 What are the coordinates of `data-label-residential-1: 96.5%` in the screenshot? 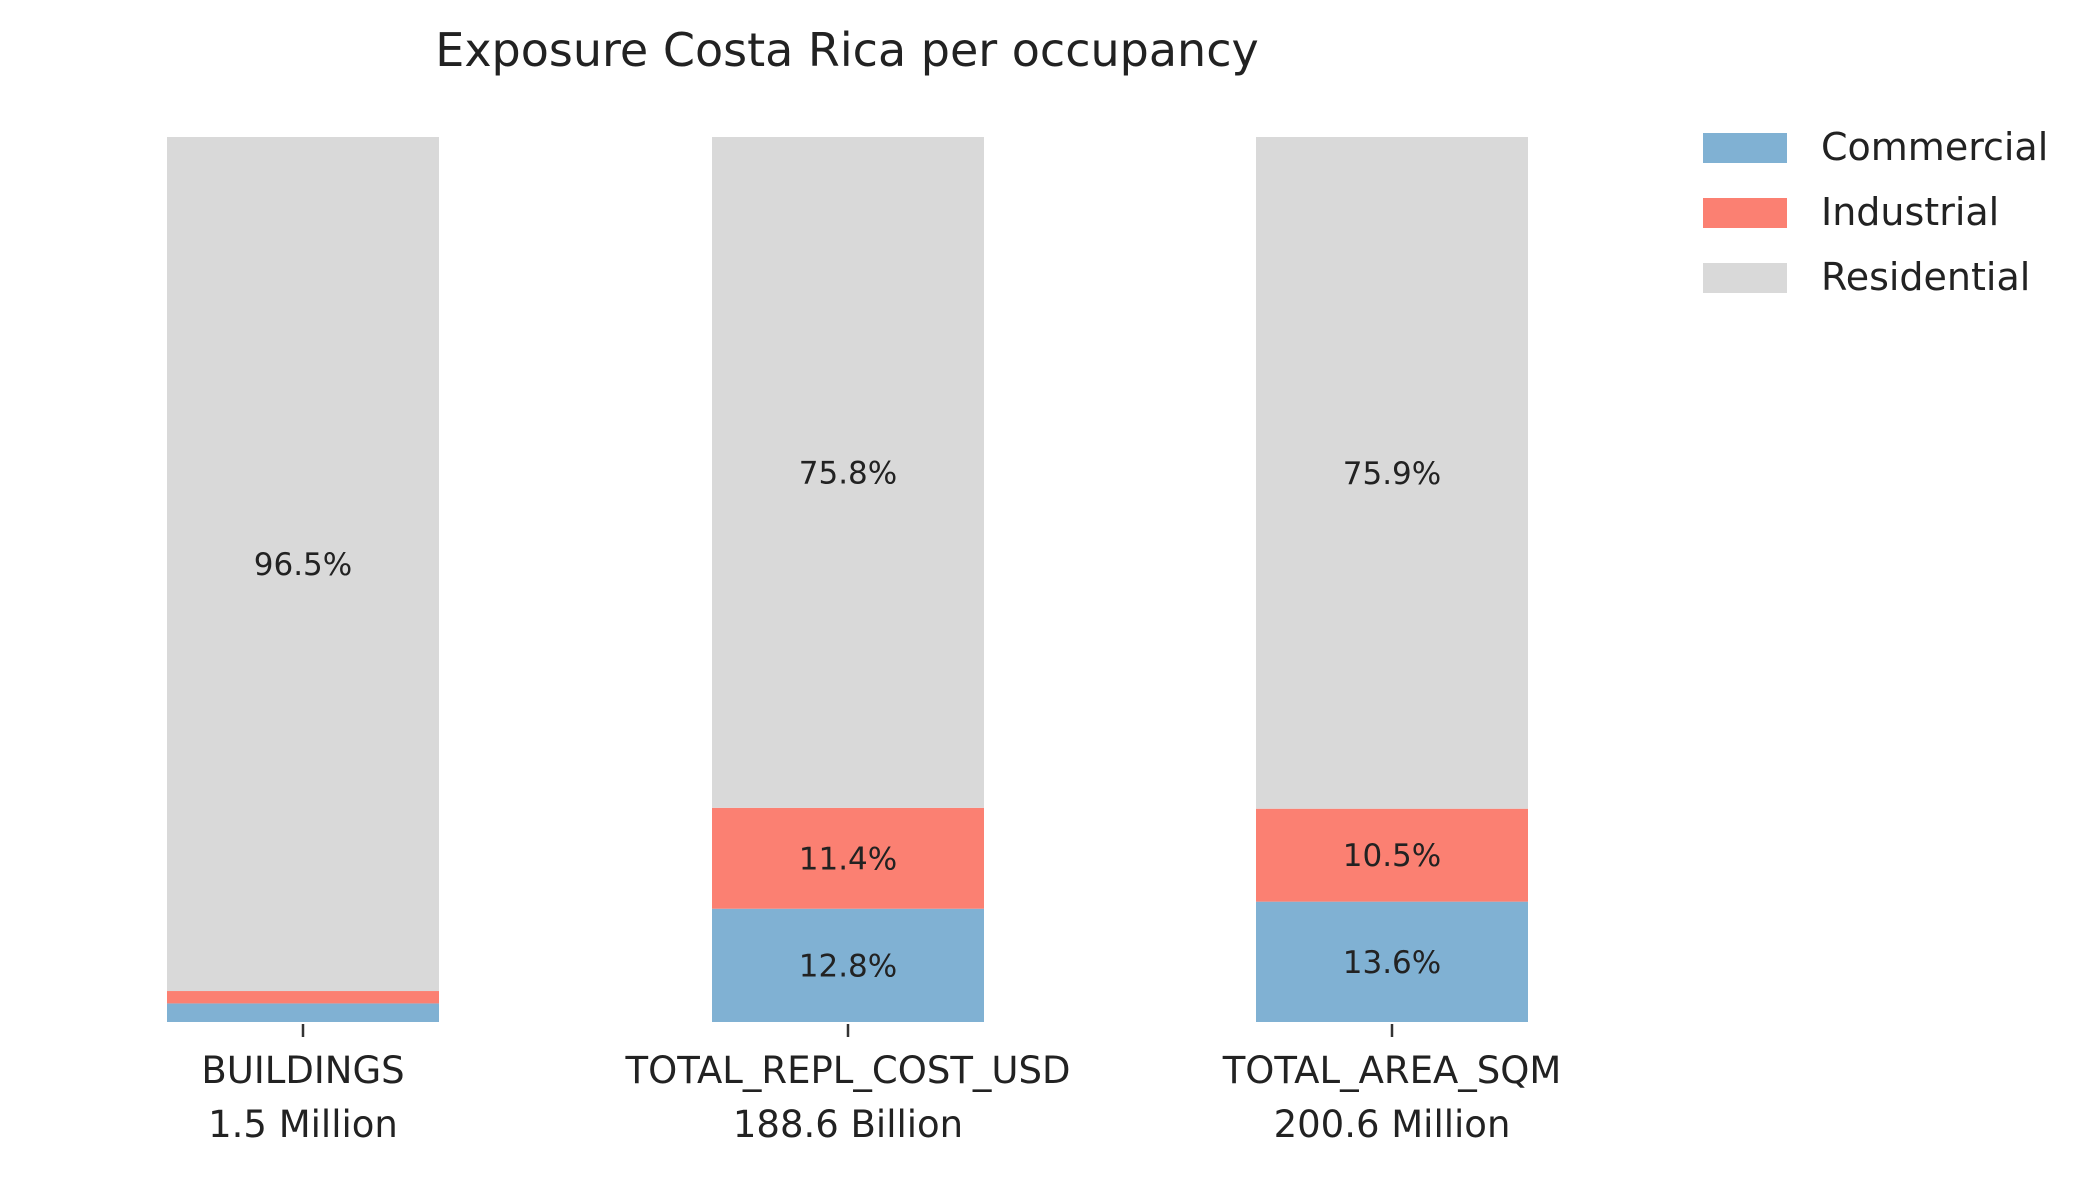 It's located at (303, 565).